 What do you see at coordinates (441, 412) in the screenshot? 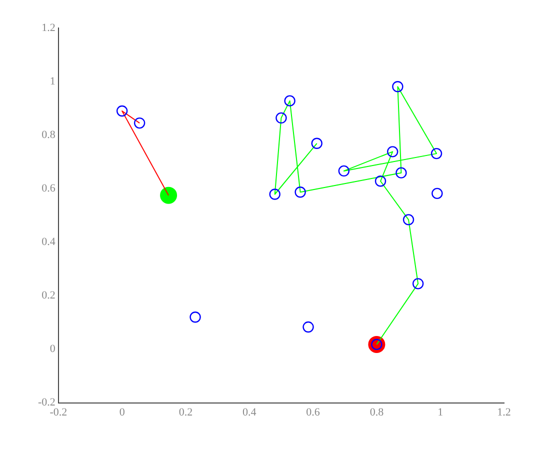
I see `x-tick-label: 1` at bounding box center [441, 412].